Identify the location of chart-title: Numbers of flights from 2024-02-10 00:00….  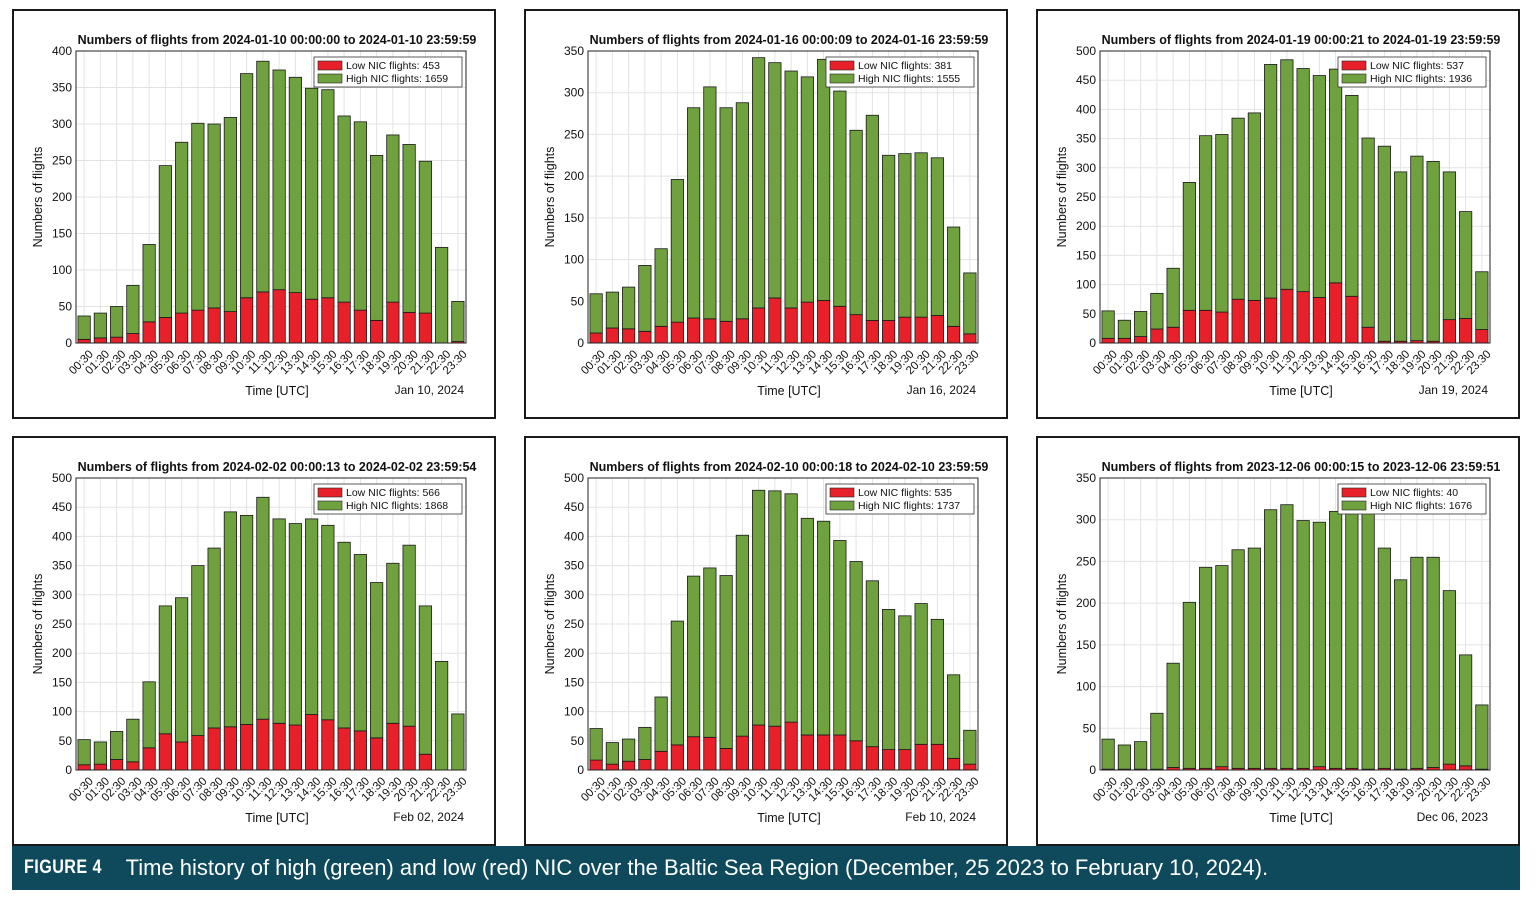
(789, 467).